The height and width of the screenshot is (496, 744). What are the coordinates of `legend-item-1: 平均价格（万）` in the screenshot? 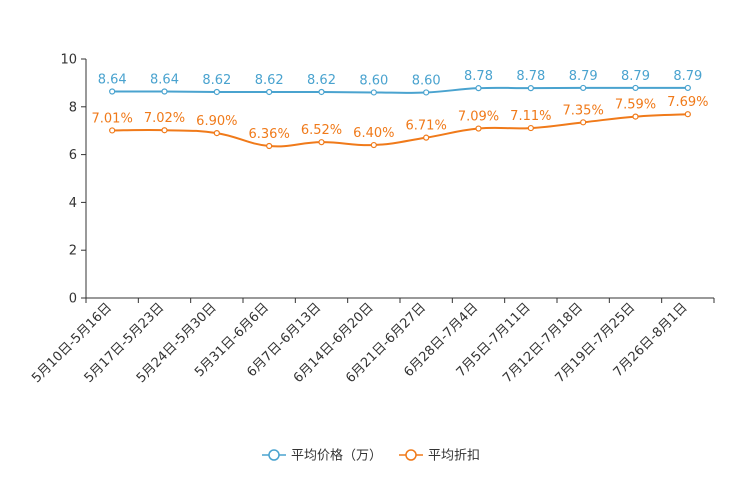 It's located at (322, 456).